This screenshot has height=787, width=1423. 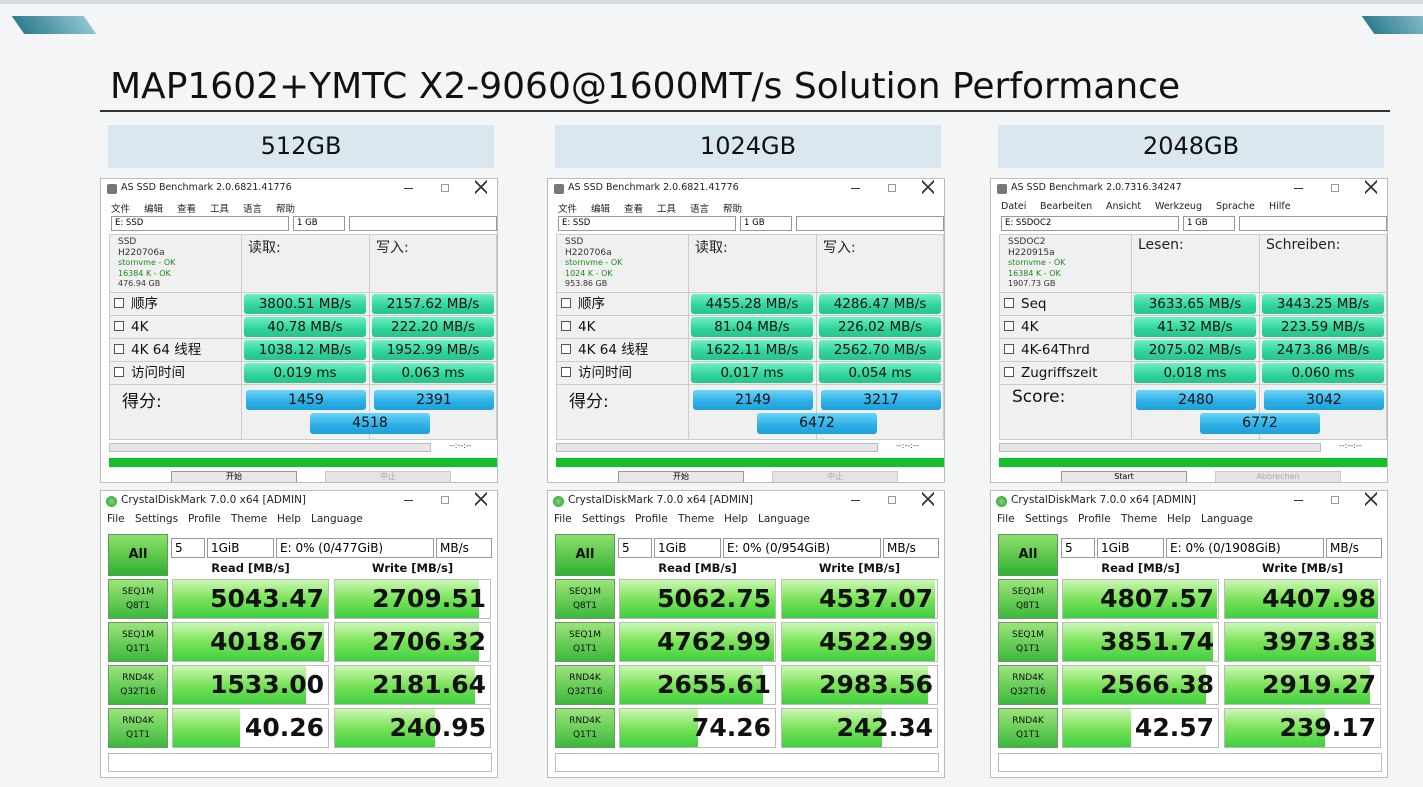 I want to click on window-title: AS SSD Benchmark 2.0.6821.41776, so click(x=653, y=187).